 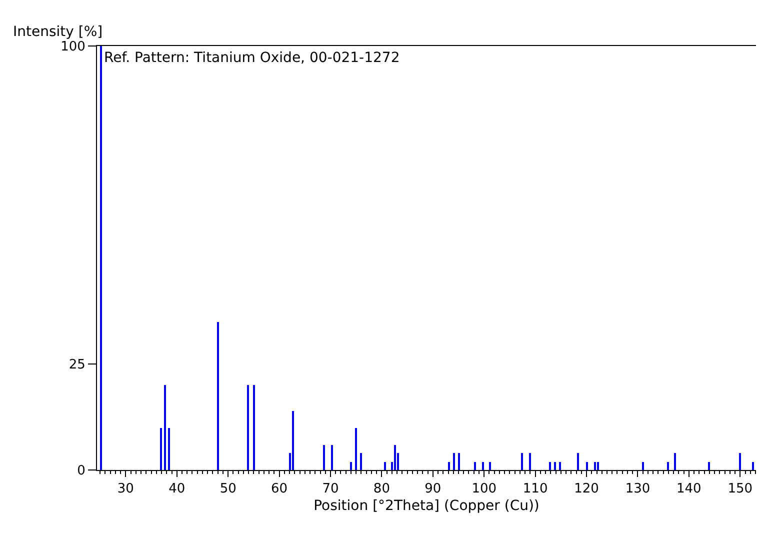 What do you see at coordinates (58, 32) in the screenshot?
I see `y-axis-title: Intensity [%]` at bounding box center [58, 32].